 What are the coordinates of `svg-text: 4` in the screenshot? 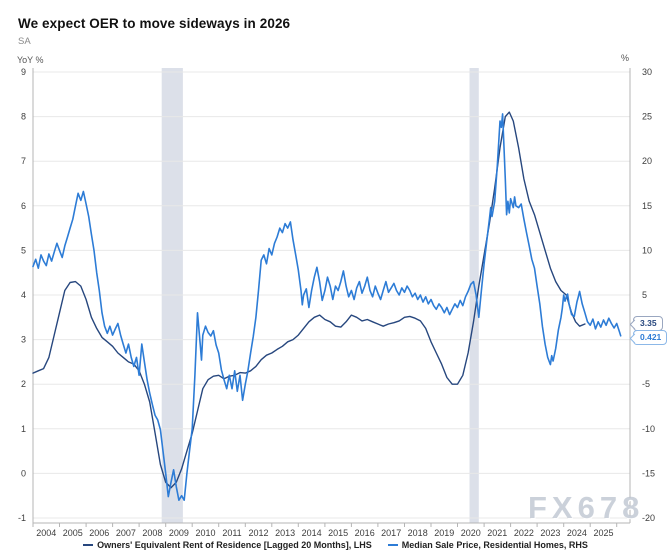 It's located at (23, 295).